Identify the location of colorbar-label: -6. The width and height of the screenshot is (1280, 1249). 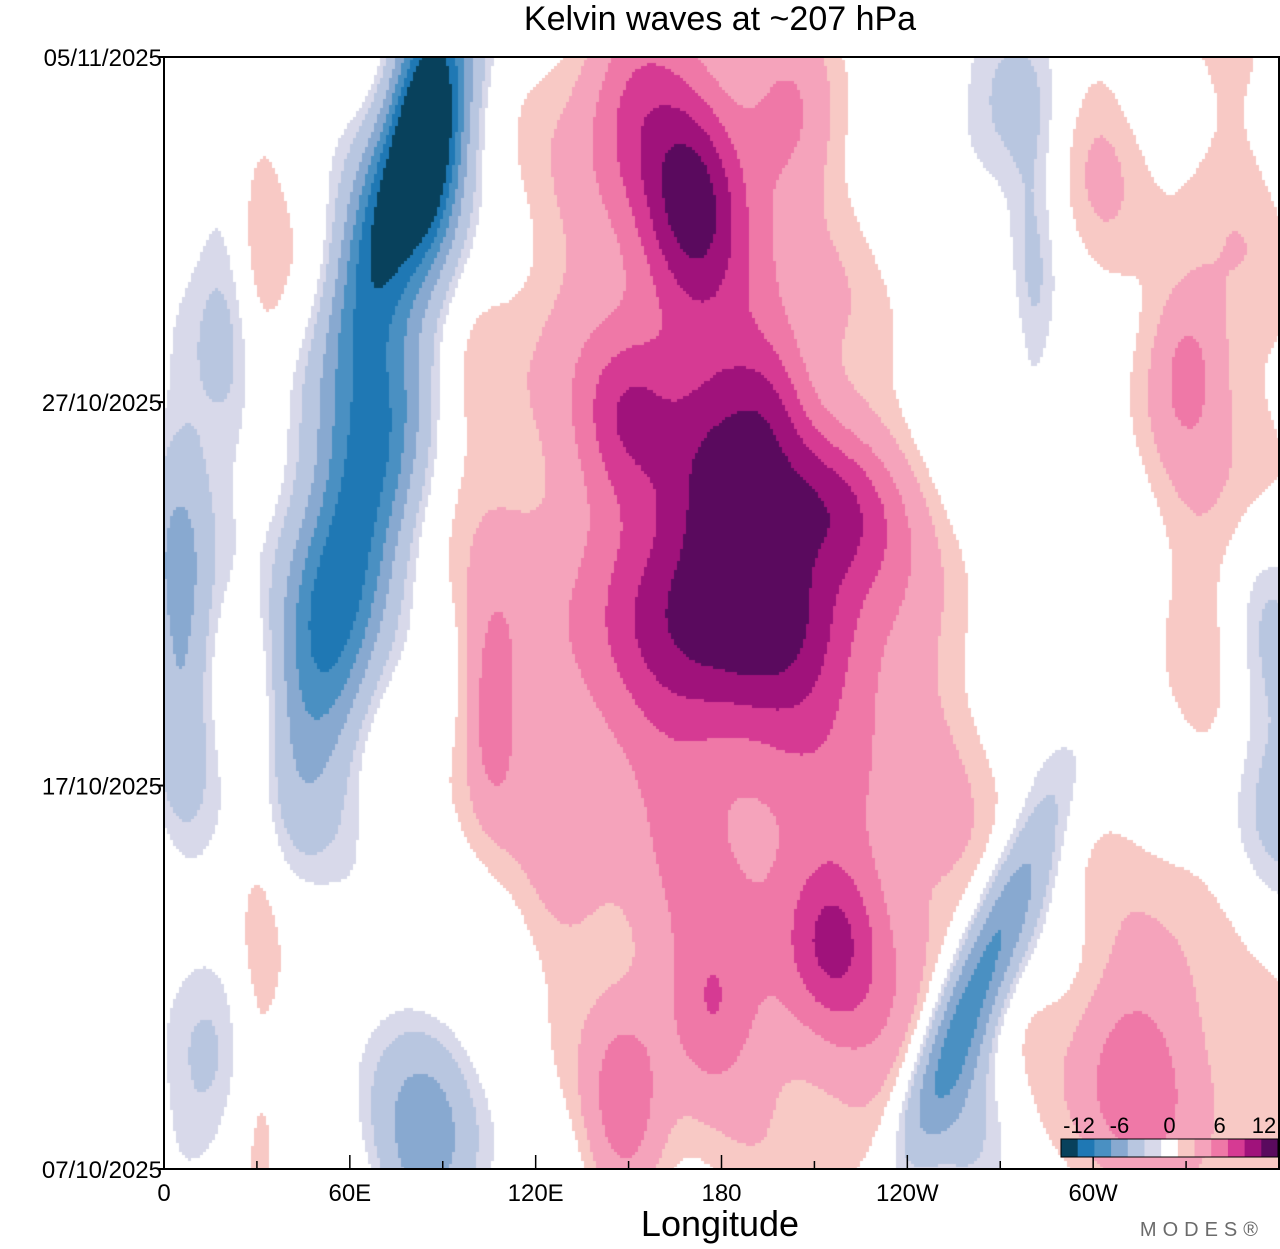
(1120, 1125).